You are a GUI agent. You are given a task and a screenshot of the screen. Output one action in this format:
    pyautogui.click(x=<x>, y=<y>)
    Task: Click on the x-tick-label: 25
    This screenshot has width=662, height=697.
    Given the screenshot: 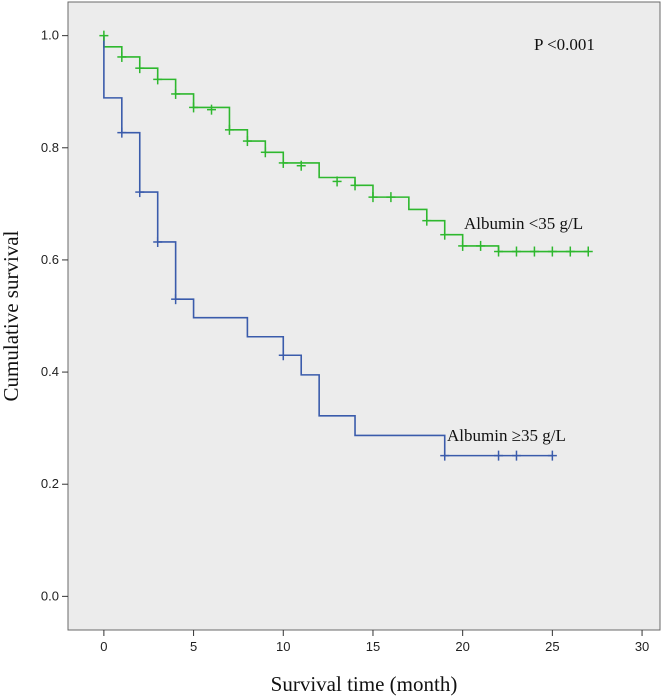 What is the action you would take?
    pyautogui.click(x=552, y=646)
    